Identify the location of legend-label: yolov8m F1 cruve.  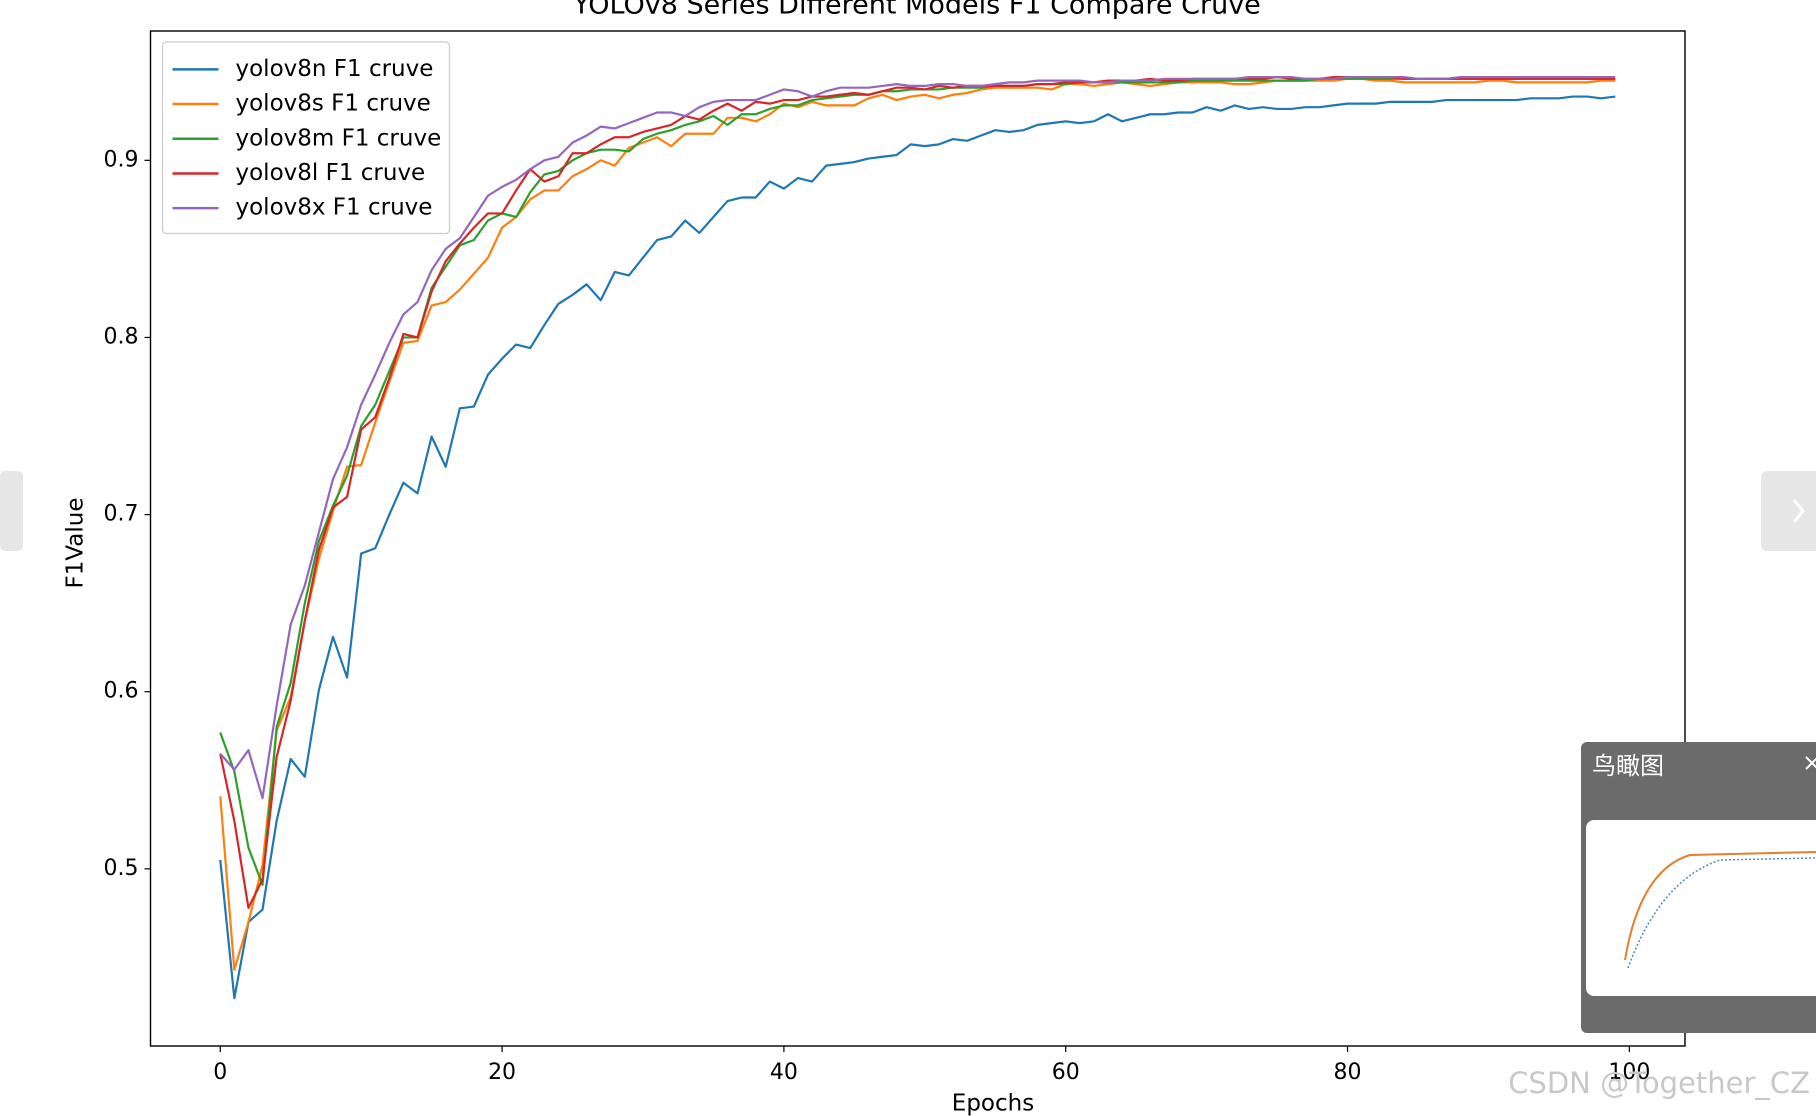
(339, 138).